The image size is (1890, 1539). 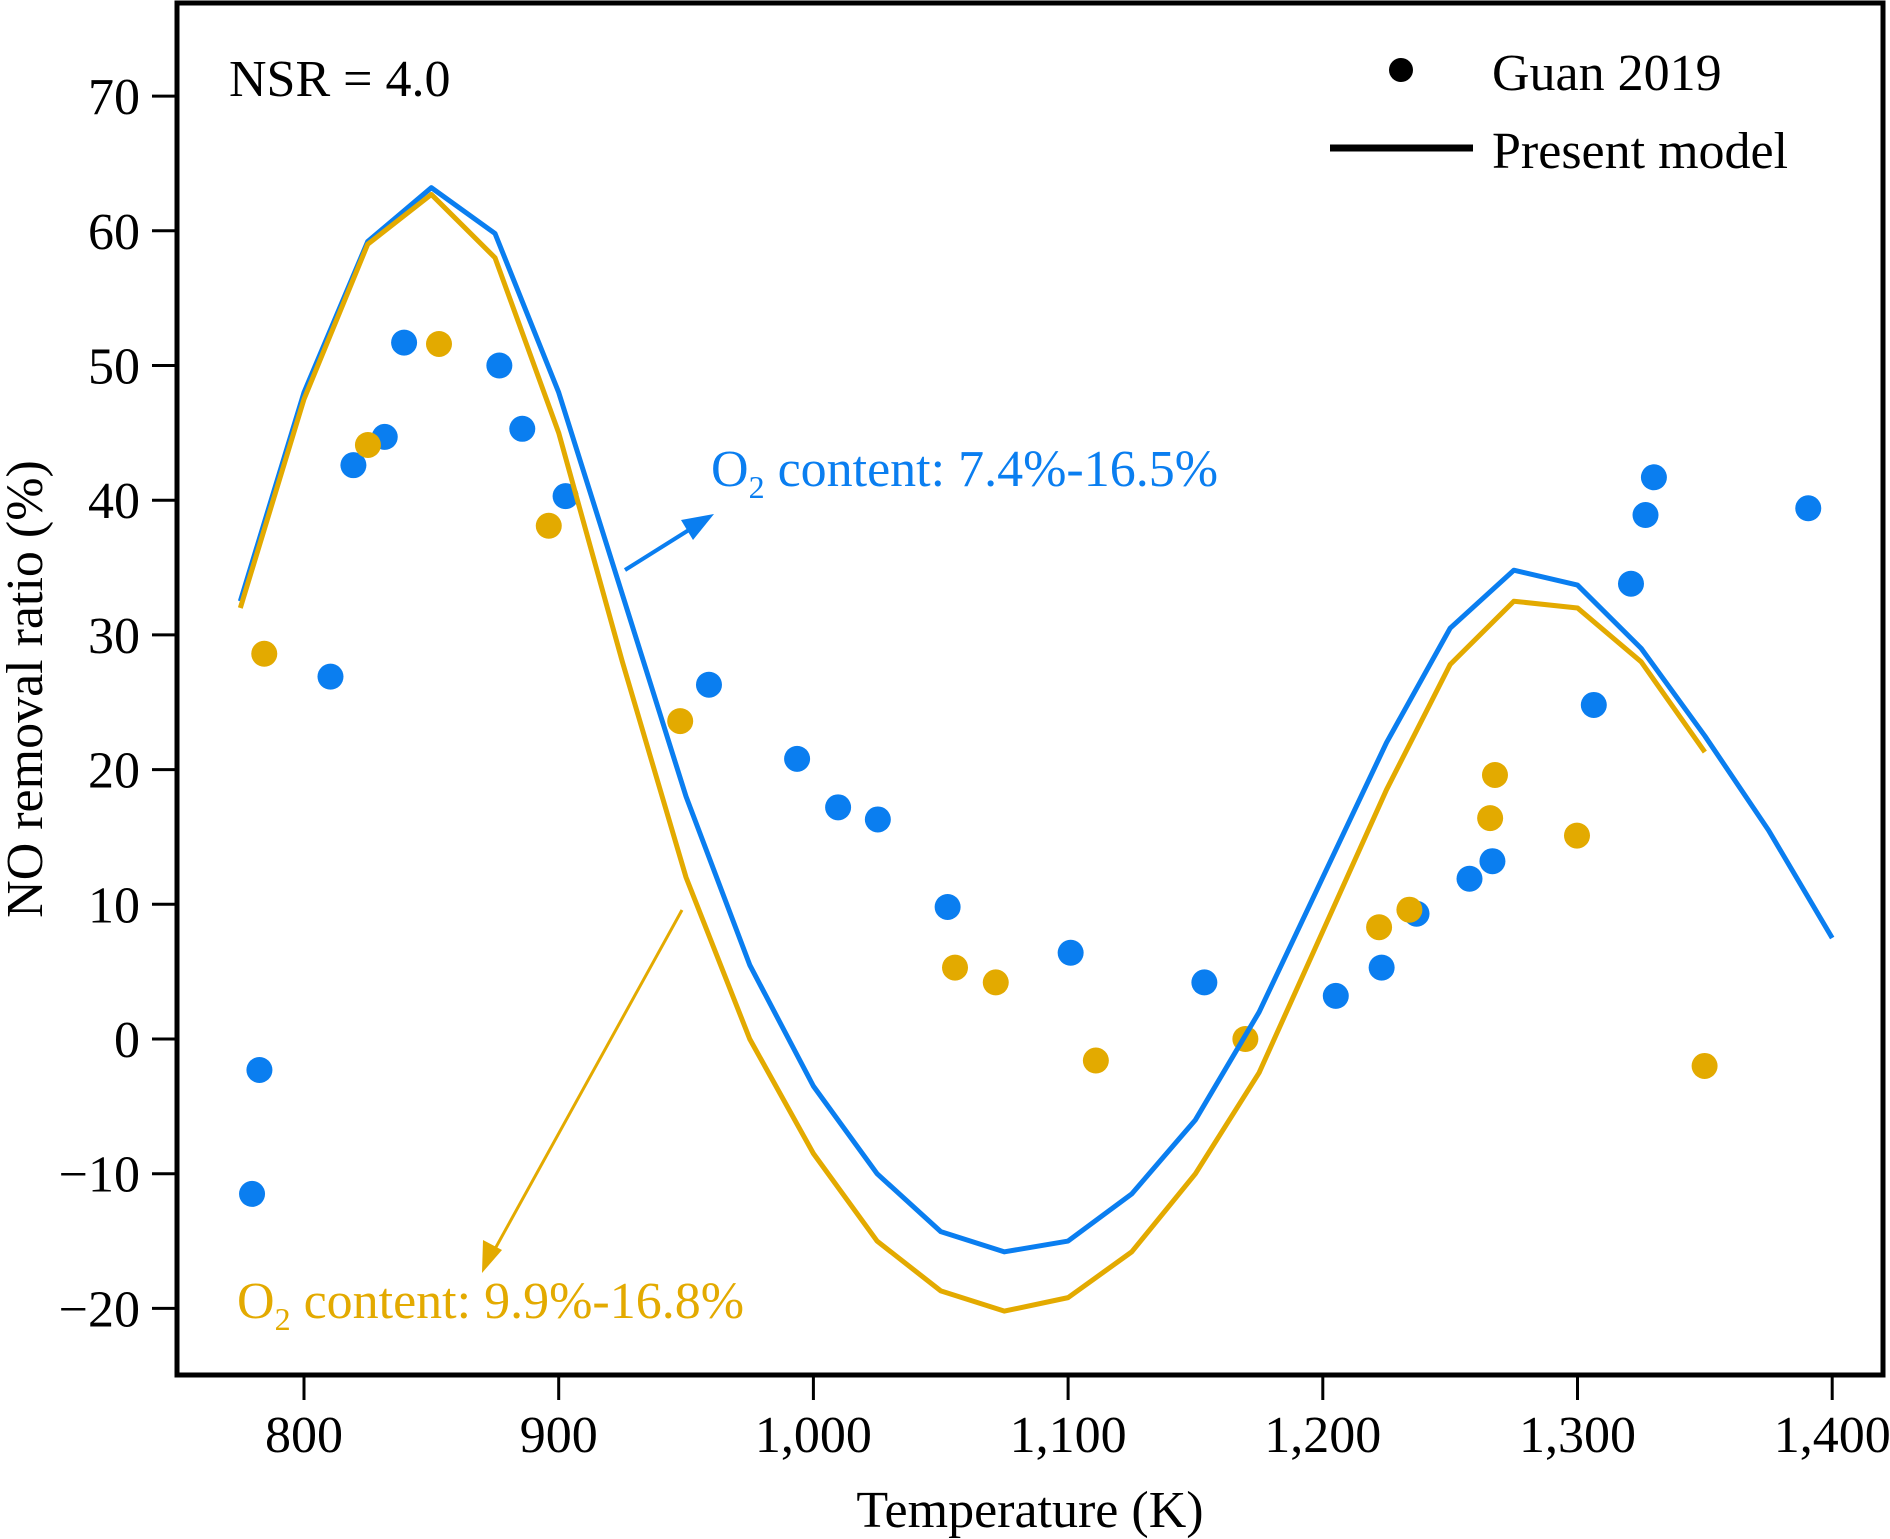 I want to click on legend-label-present-model: Present model, so click(x=1640, y=151).